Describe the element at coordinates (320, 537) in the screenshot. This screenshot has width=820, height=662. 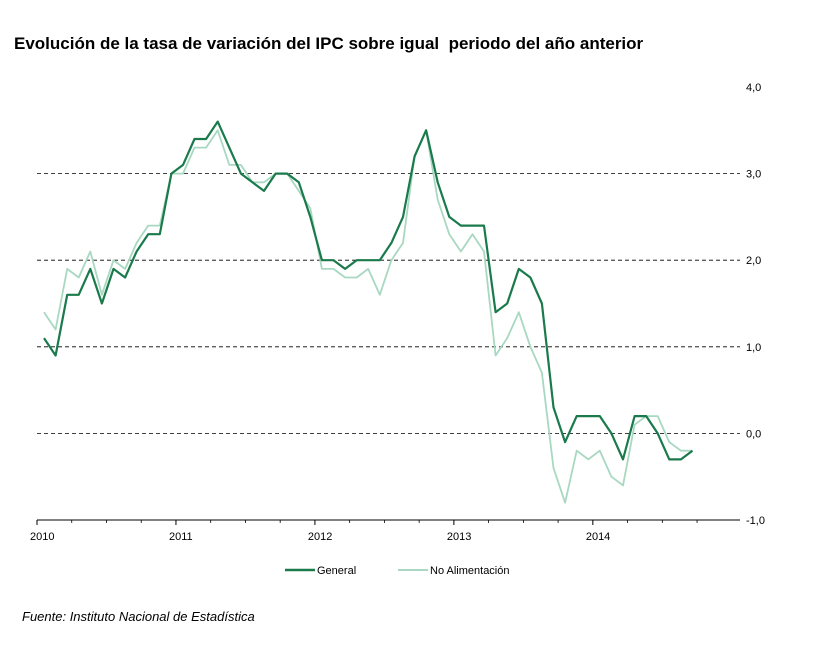
I see `x-tick-label: 2012` at that location.